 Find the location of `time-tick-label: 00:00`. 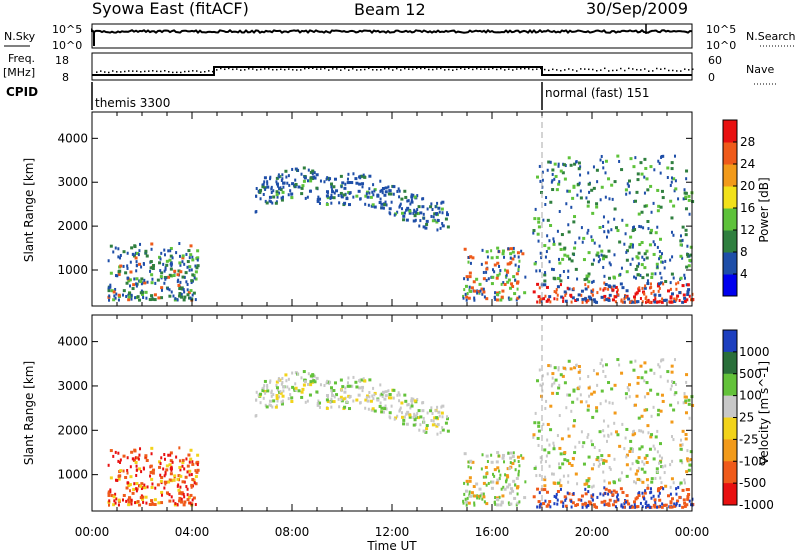

time-tick-label: 00:00 is located at coordinates (692, 532).